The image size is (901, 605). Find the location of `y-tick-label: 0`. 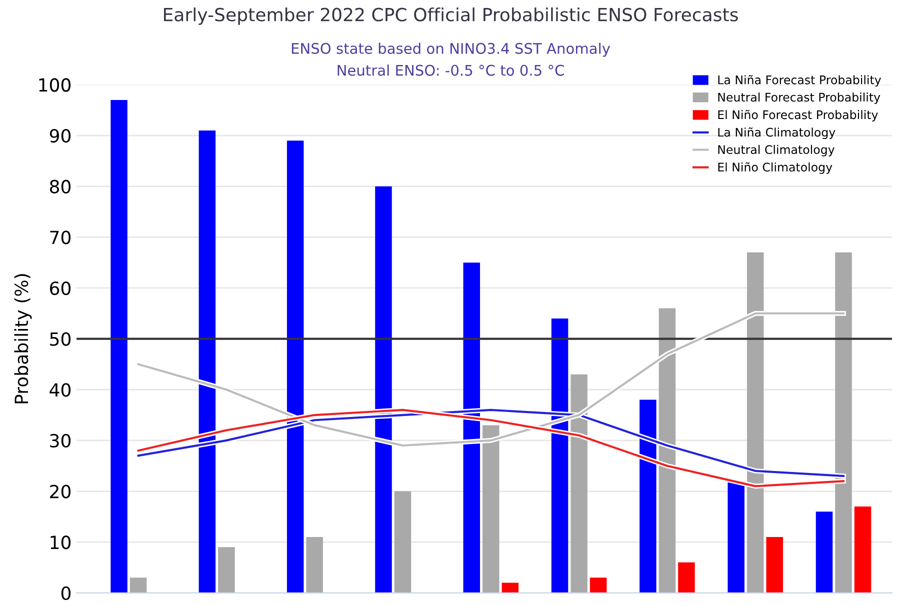

y-tick-label: 0 is located at coordinates (66, 593).